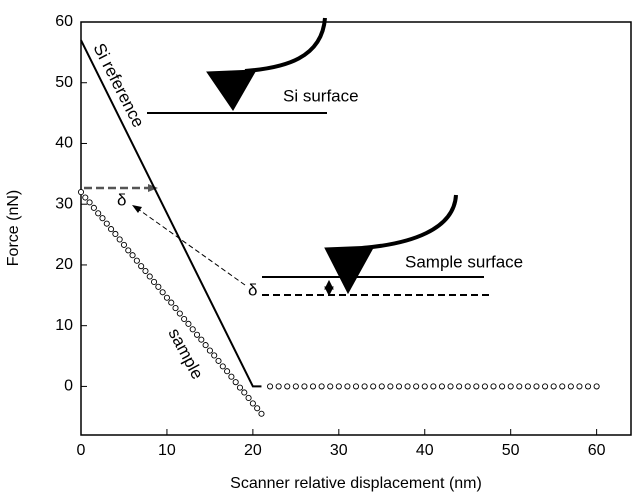 This screenshot has height=496, width=635. Describe the element at coordinates (409, 222) in the screenshot. I see `sample-cantilever` at that location.